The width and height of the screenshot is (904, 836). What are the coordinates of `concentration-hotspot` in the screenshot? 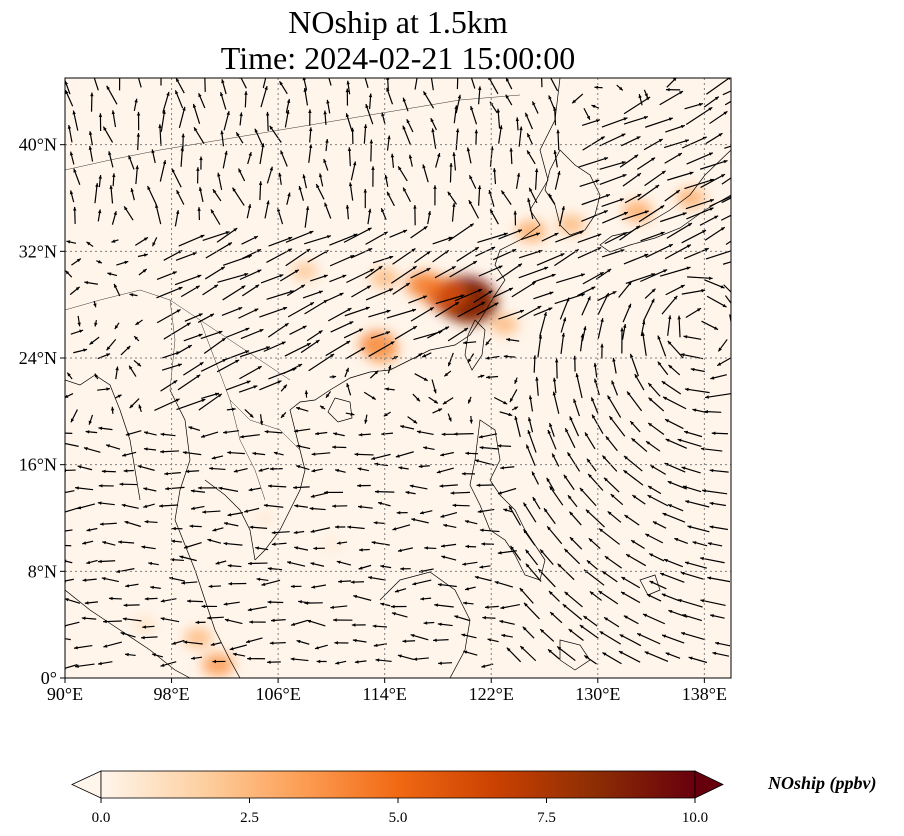 It's located at (425, 284).